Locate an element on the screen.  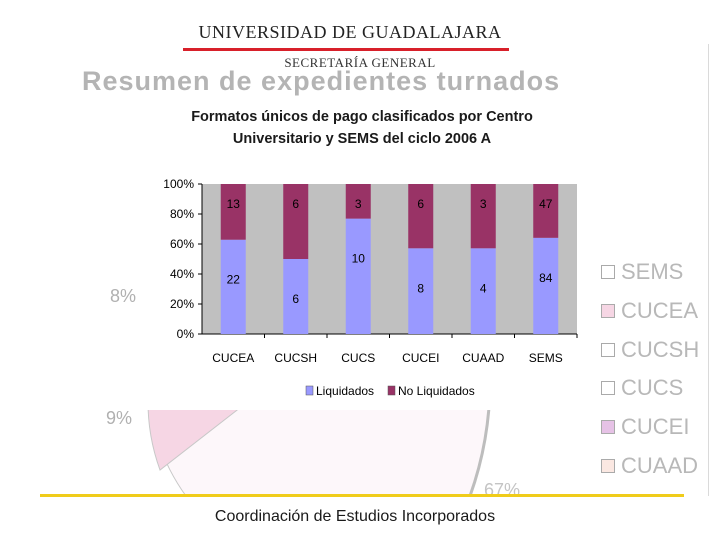
pie-legend-item: CUCS is located at coordinates (642, 388).